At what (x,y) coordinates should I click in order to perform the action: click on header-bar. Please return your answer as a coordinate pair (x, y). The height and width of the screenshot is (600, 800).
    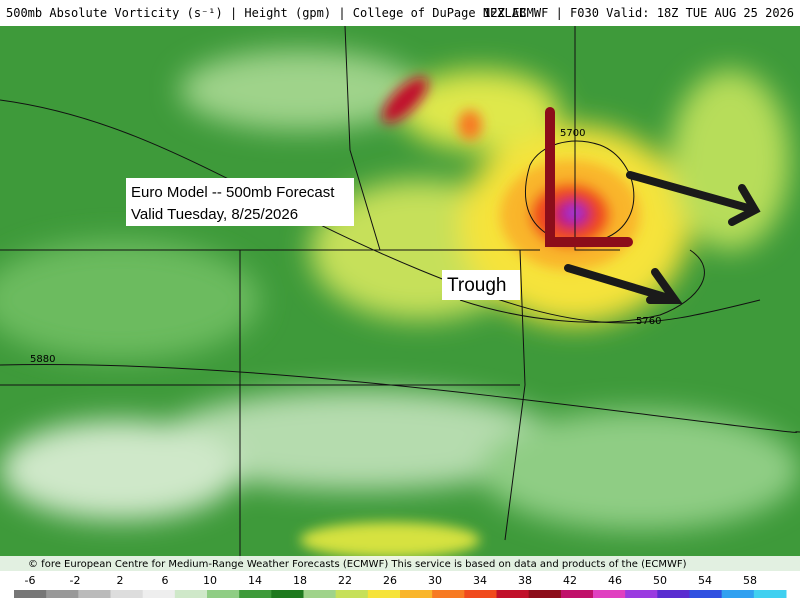
    Looking at the image, I should click on (400, 13).